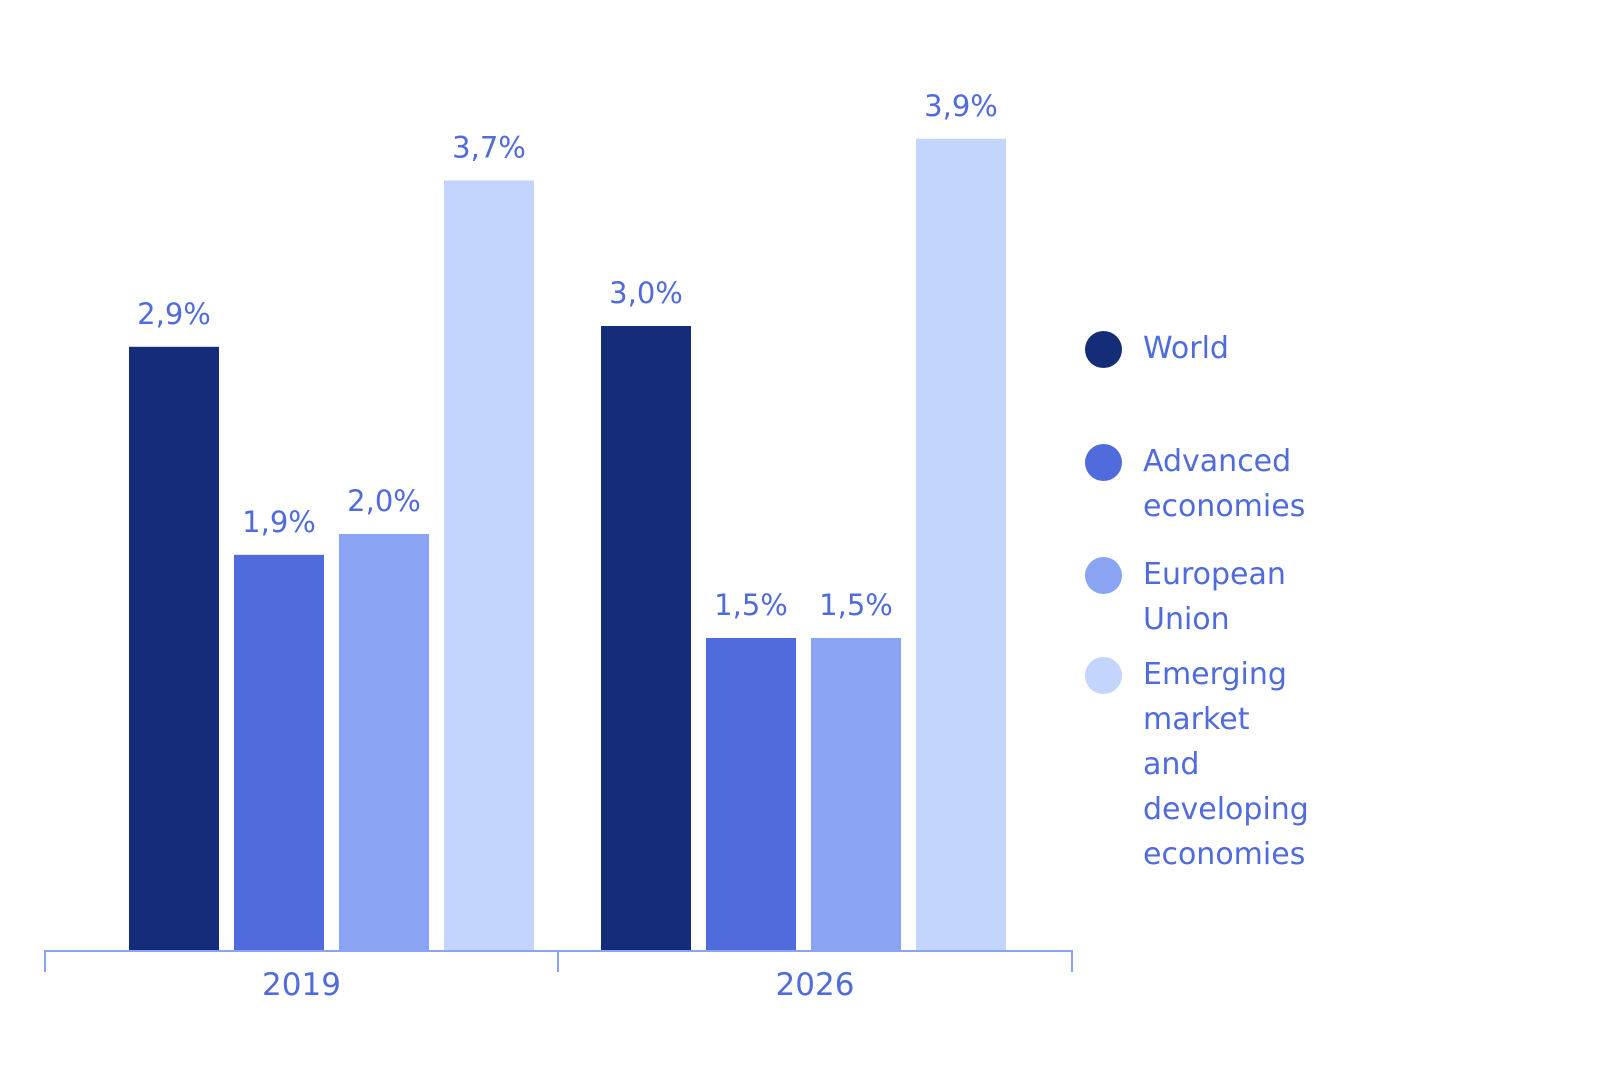 The image size is (1600, 1080). I want to click on category-label-2019: 2019, so click(301, 985).